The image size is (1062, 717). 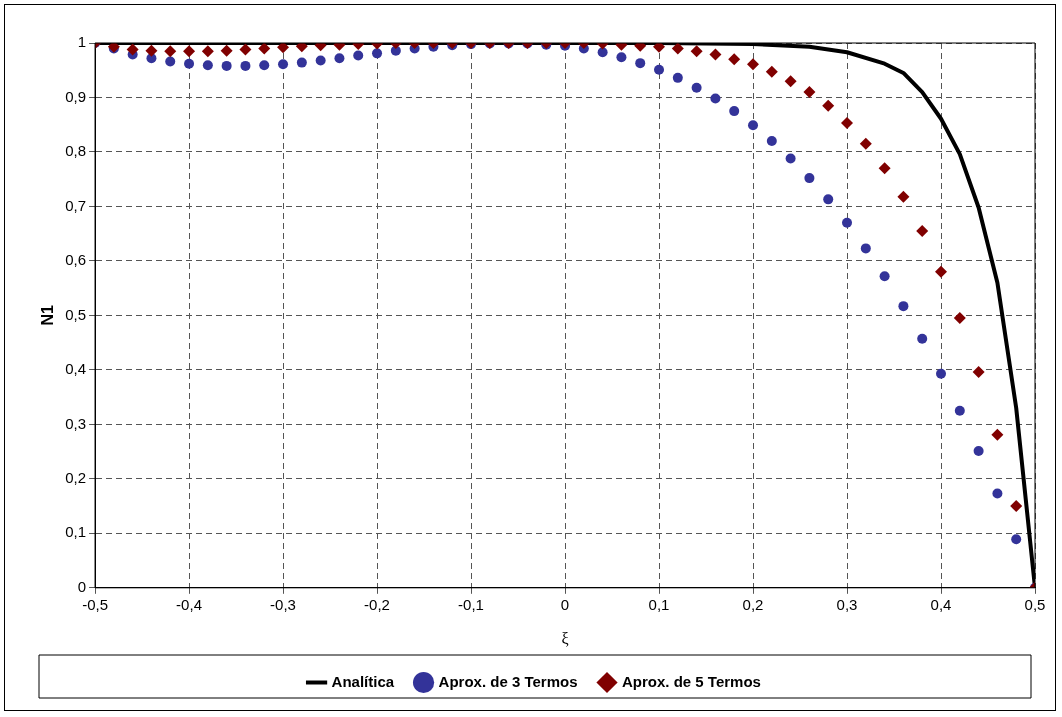 I want to click on x-tick-label: 0,4, so click(x=941, y=604).